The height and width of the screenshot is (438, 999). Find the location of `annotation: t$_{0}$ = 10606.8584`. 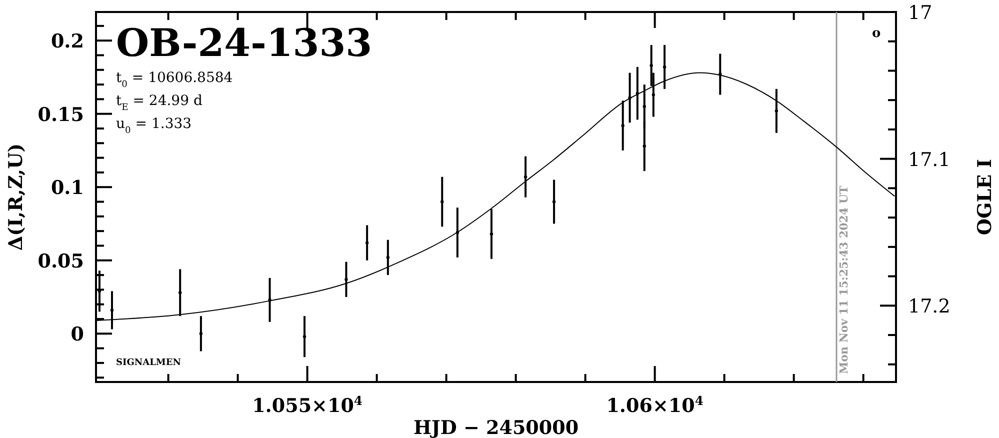

annotation: t$_{0}$ = 10606.8584 is located at coordinates (174, 80).